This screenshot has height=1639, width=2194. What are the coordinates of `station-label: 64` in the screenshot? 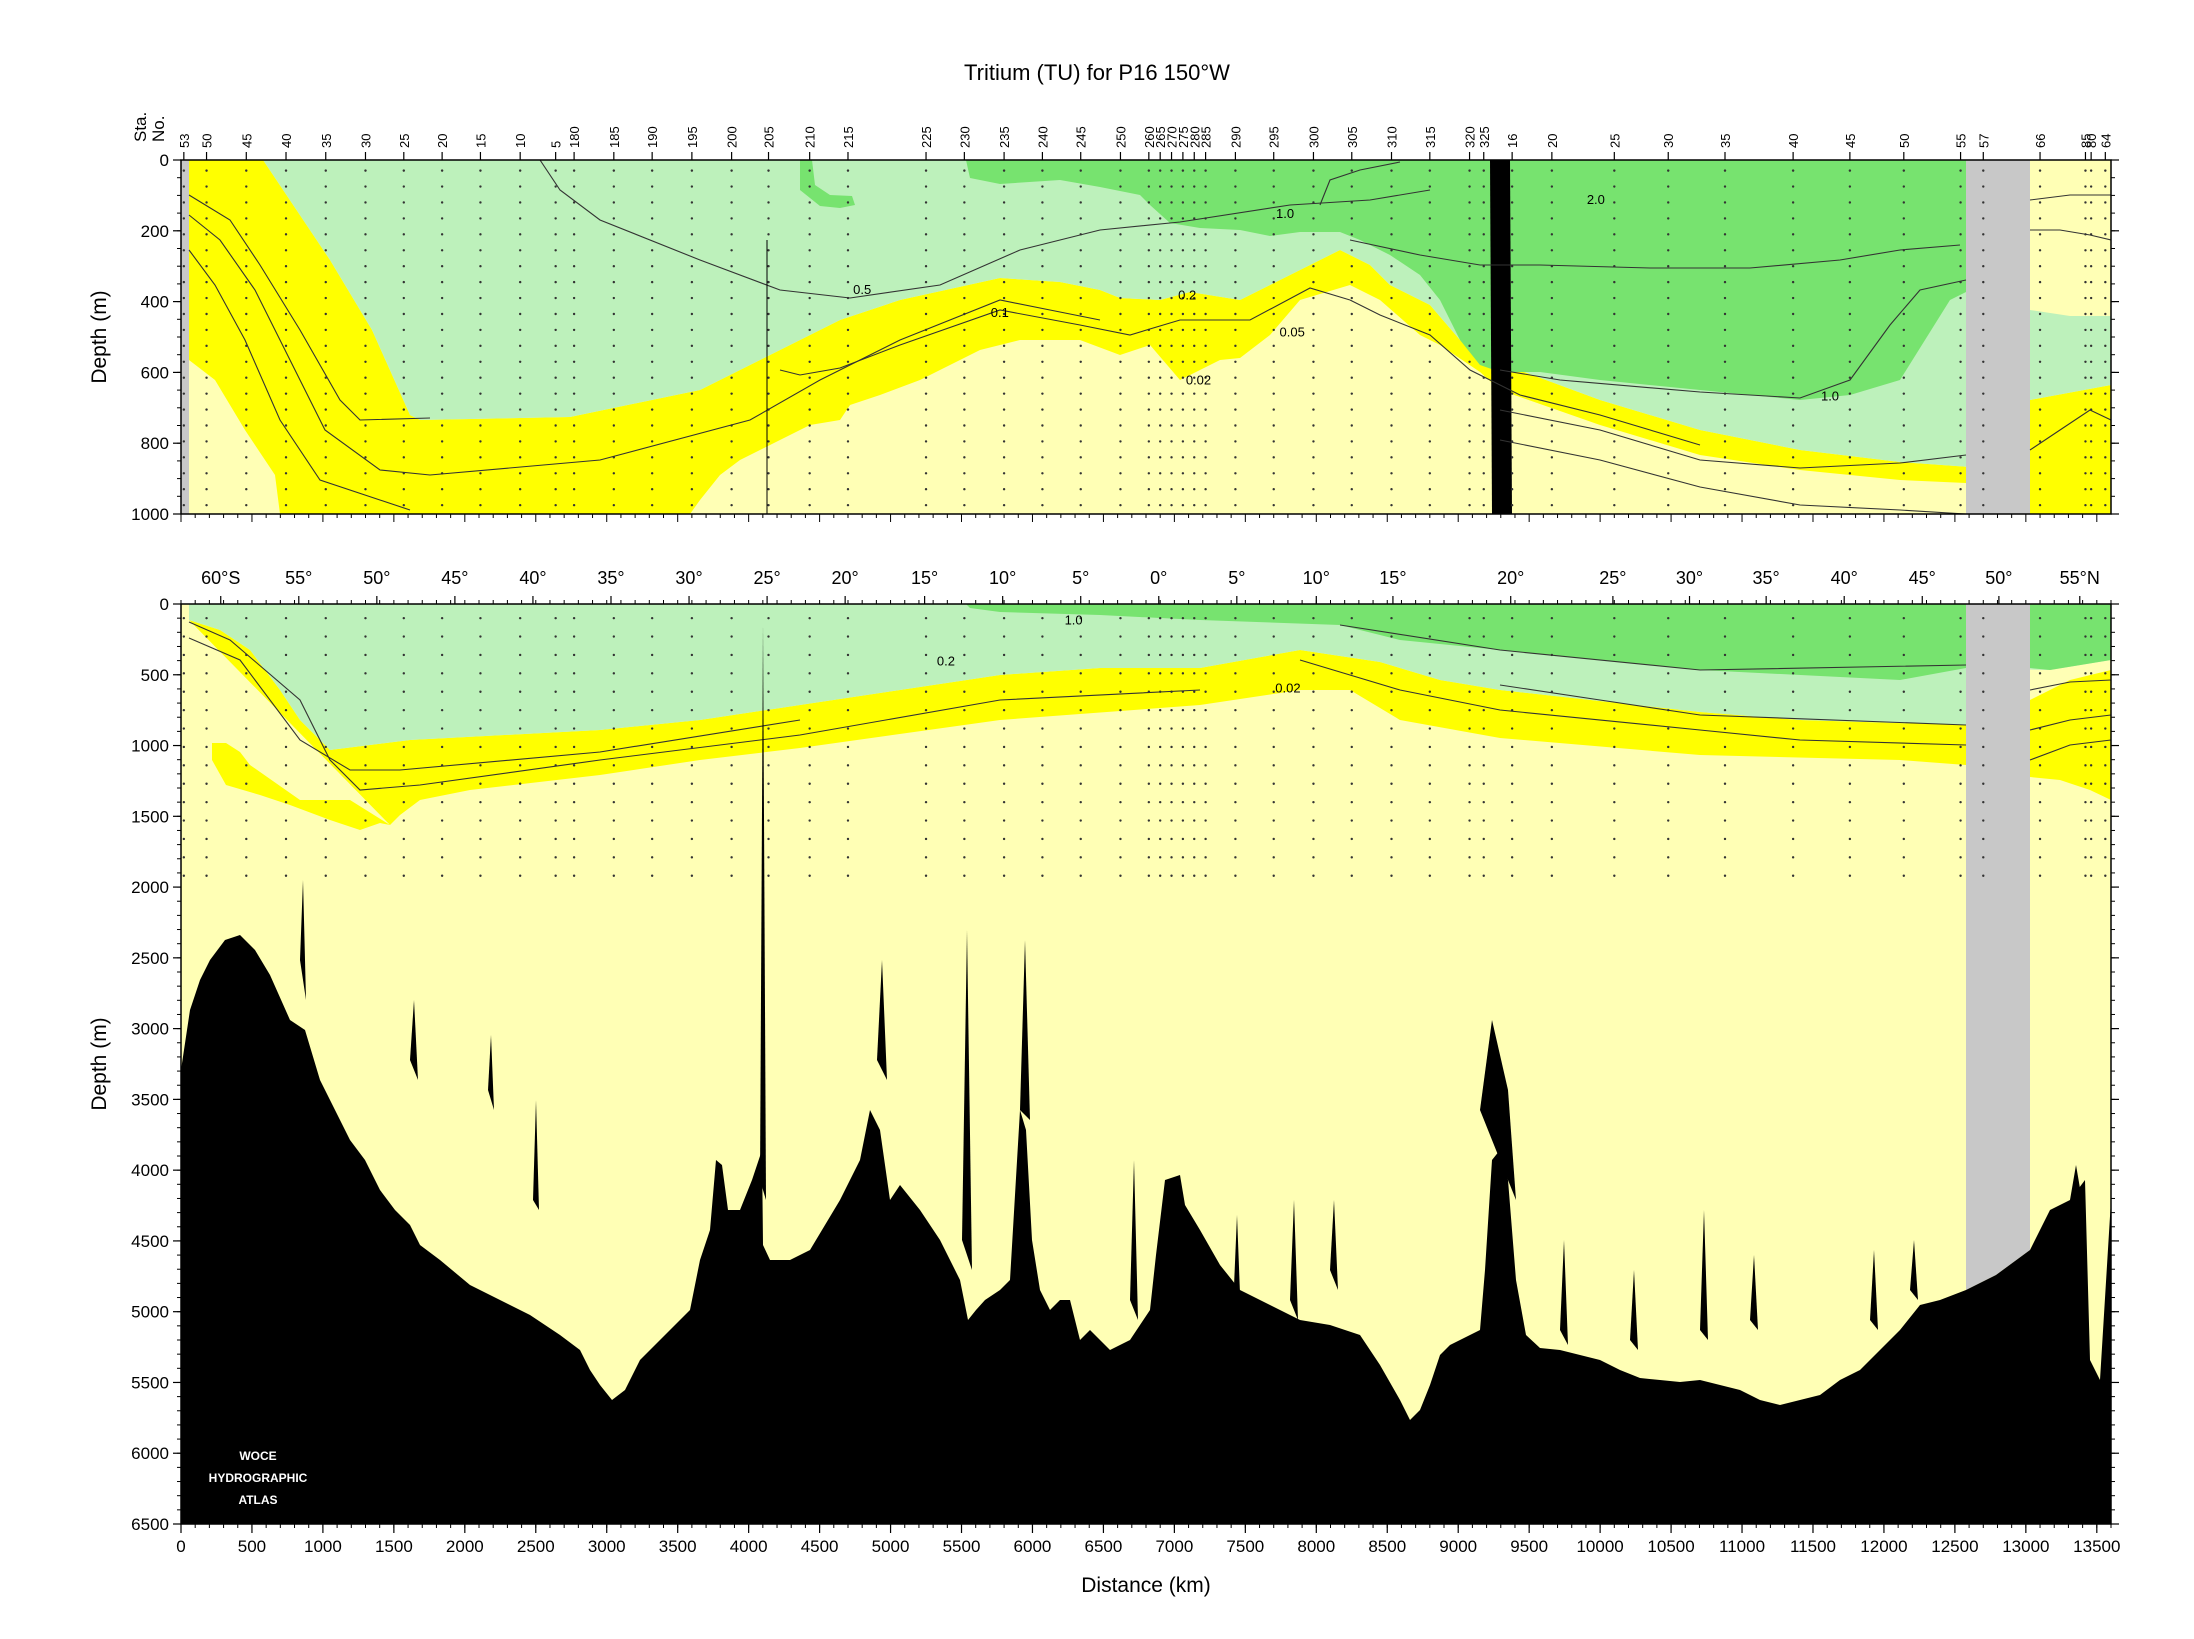 It's located at (2105, 141).